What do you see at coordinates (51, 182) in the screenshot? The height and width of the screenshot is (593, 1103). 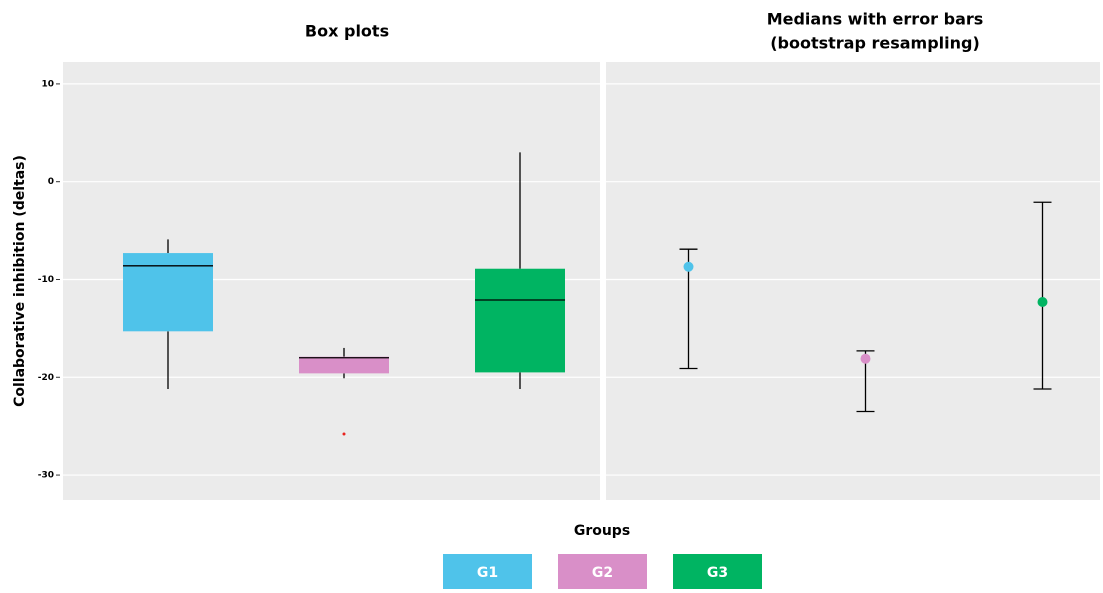 I see `y-tick-label: 0` at bounding box center [51, 182].